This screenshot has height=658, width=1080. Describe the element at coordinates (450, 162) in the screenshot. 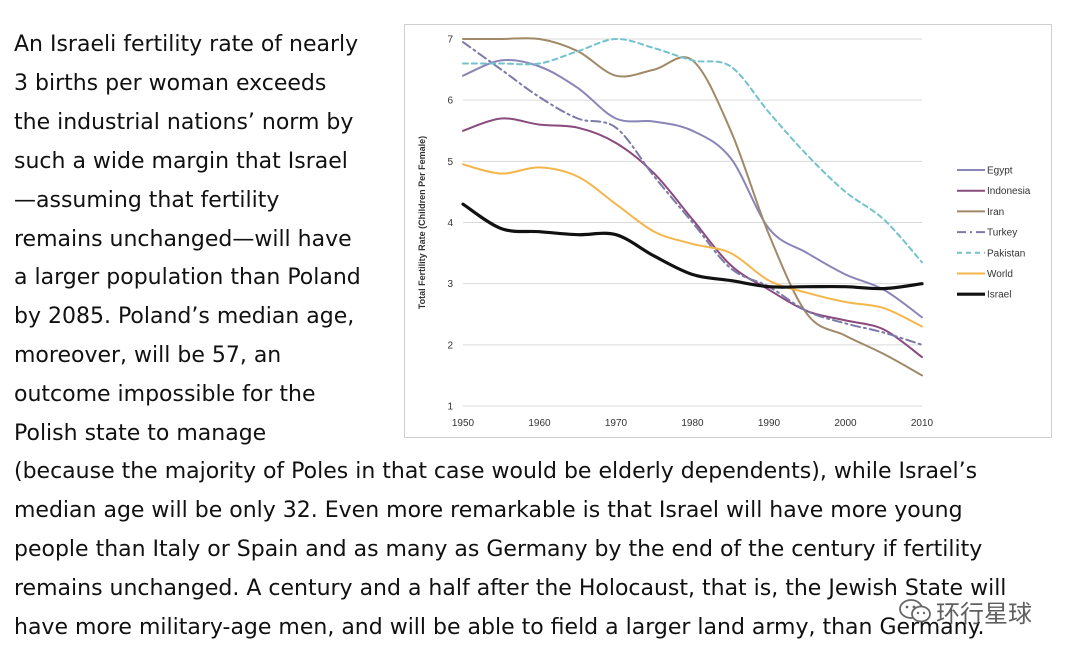

I see `y-tick-label: 5` at that location.